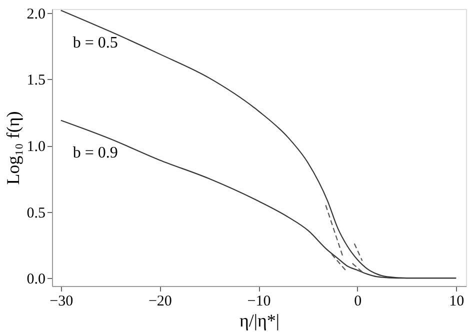  Describe the element at coordinates (36, 80) in the screenshot. I see `y-tick-label: 1.5` at that location.